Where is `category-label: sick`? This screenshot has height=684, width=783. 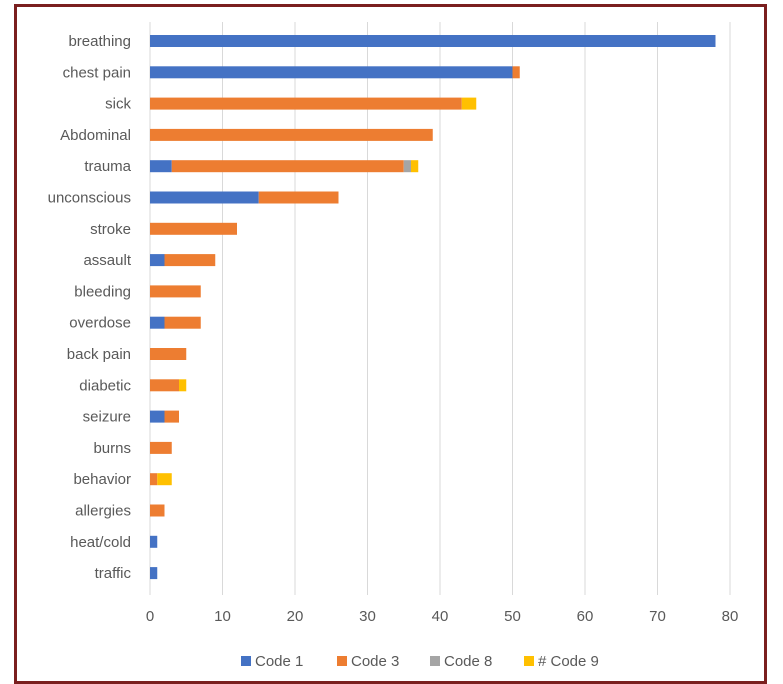 category-label: sick is located at coordinates (118, 104).